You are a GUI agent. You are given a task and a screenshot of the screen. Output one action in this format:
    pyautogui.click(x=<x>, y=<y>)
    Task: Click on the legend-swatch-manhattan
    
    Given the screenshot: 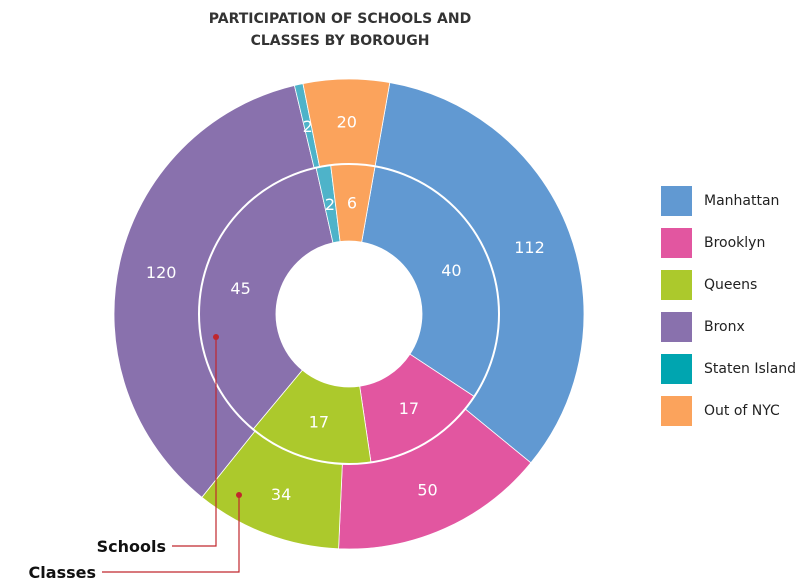 What is the action you would take?
    pyautogui.click(x=676, y=201)
    